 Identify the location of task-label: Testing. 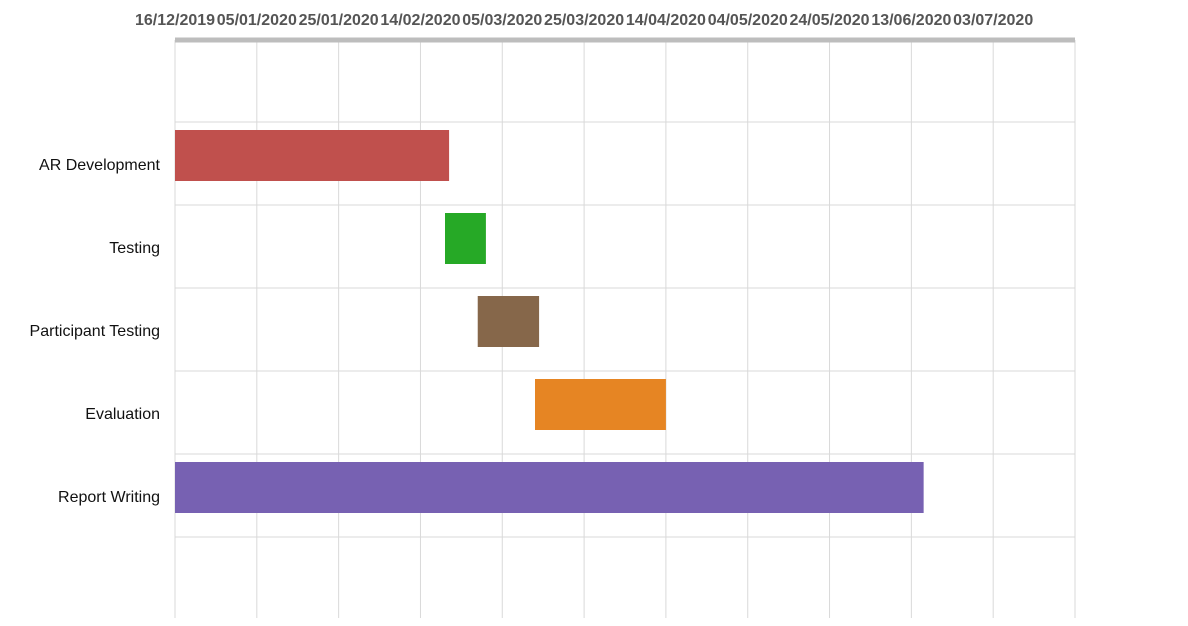
(134, 248).